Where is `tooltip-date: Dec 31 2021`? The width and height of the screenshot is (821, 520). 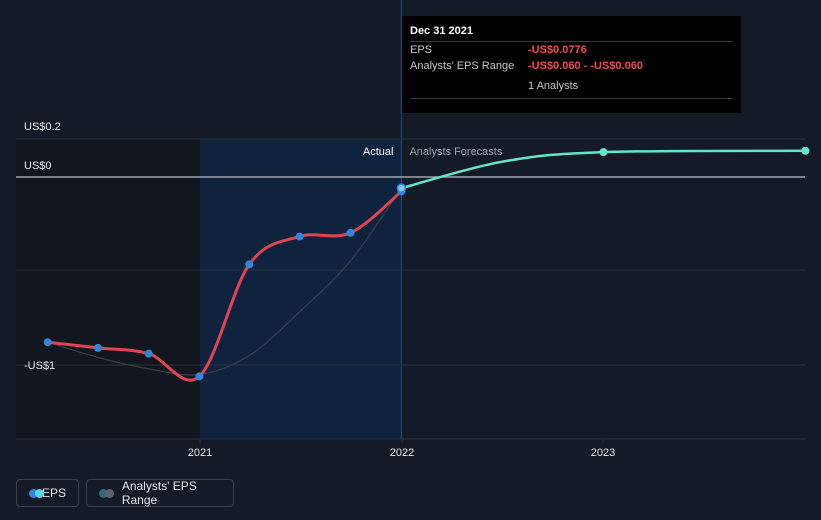
tooltip-date: Dec 31 2021 is located at coordinates (441, 31).